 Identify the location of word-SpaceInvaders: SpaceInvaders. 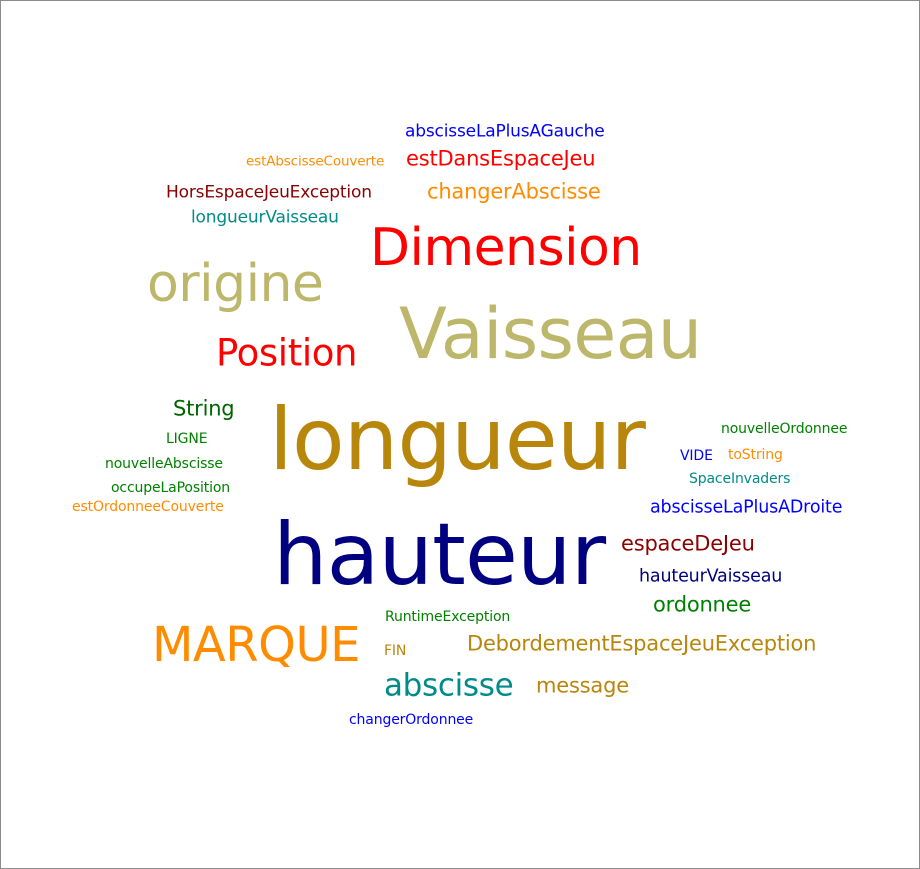
(740, 479).